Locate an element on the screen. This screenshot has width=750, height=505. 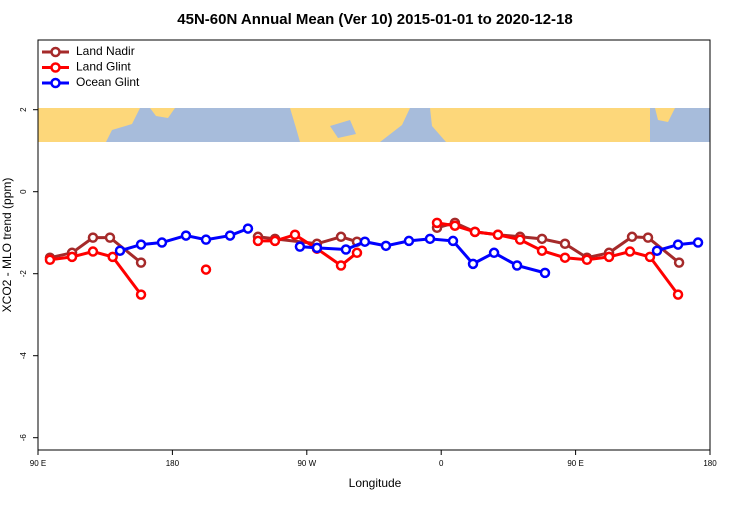
legend-item: Land Glint is located at coordinates (86, 67).